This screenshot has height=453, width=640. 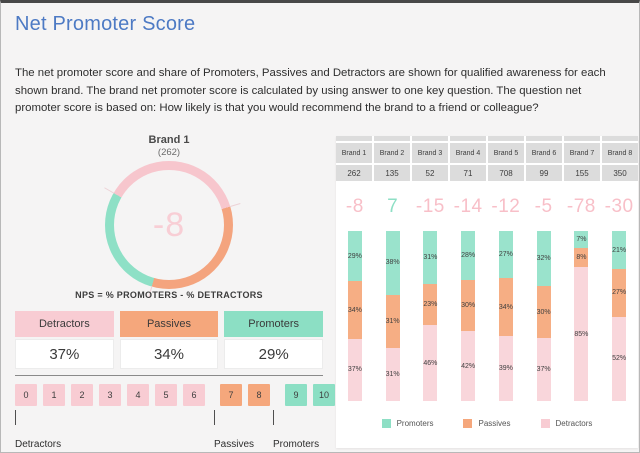 I want to click on brand-name-cell: Brand 5, so click(x=506, y=153).